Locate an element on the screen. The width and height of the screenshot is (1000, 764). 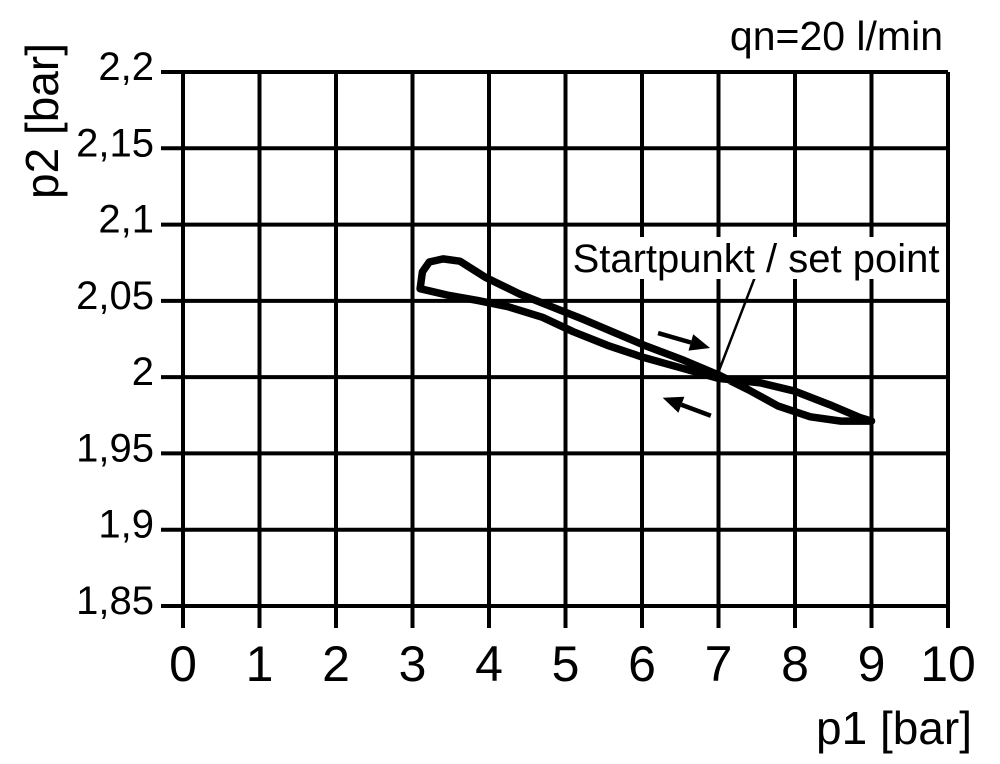
annotation-layer is located at coordinates (707, 346).